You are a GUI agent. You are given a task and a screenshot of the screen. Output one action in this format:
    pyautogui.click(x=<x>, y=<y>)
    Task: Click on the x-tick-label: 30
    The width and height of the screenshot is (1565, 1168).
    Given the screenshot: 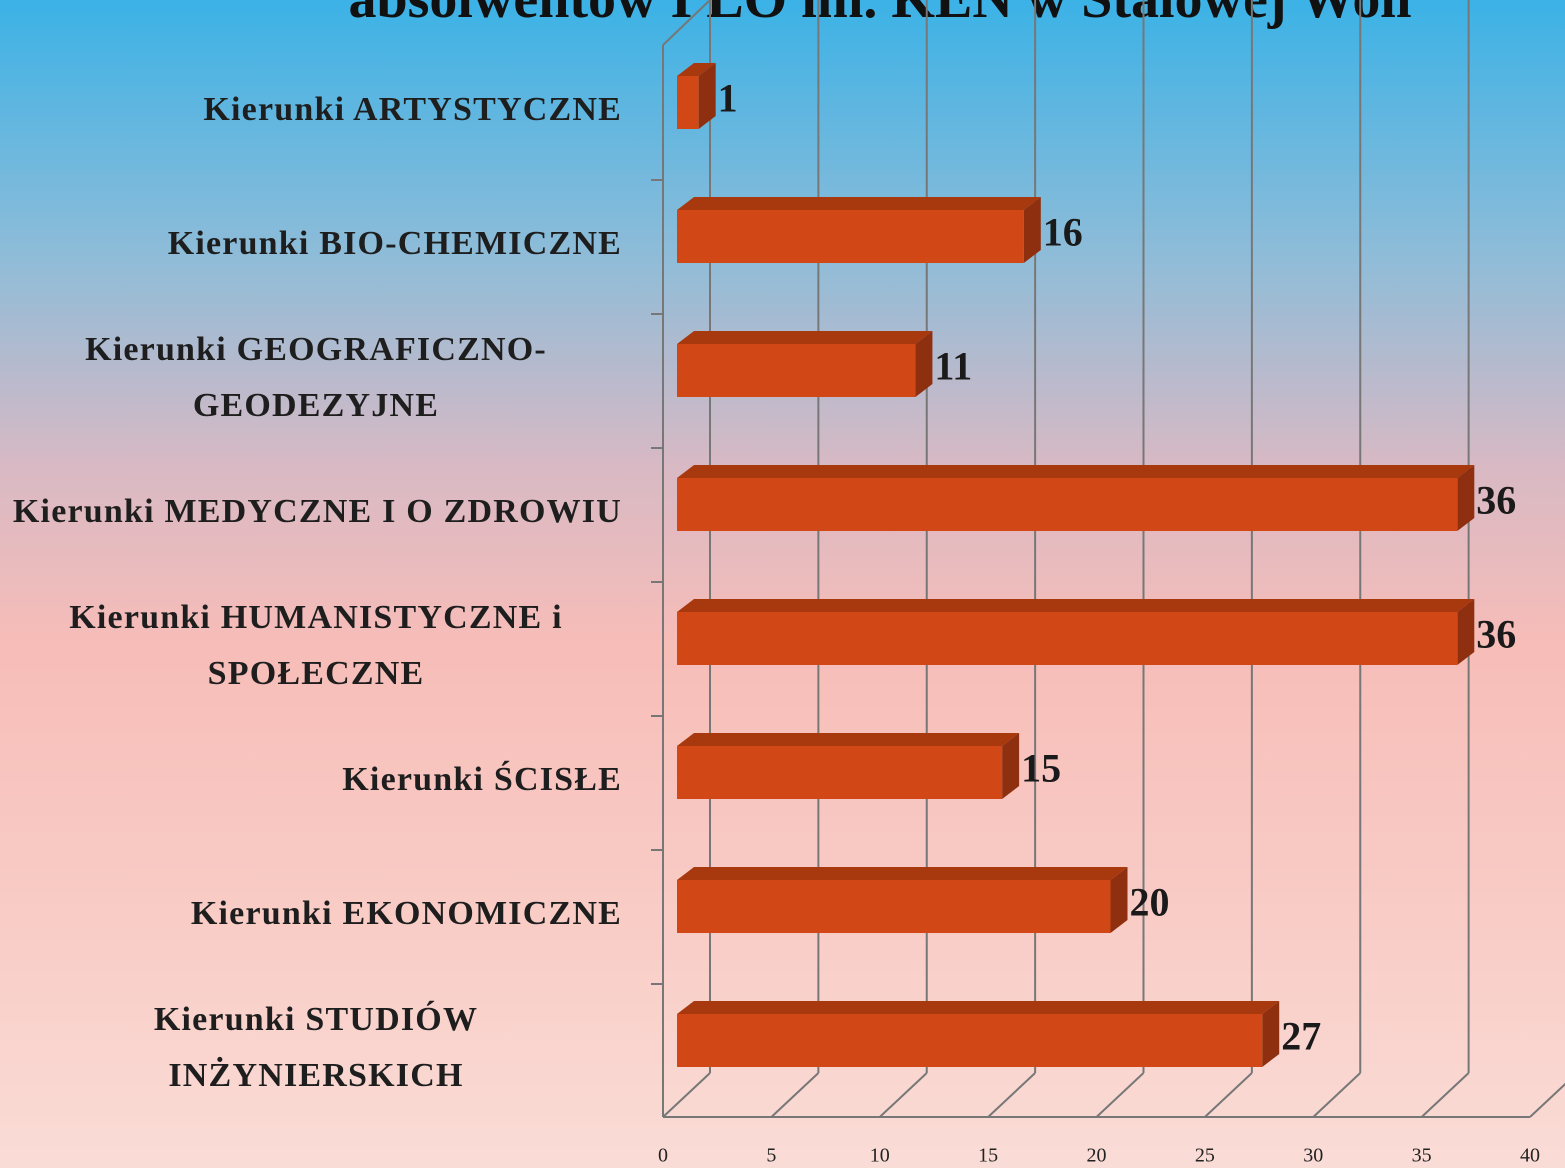 What is the action you would take?
    pyautogui.click(x=1313, y=1156)
    